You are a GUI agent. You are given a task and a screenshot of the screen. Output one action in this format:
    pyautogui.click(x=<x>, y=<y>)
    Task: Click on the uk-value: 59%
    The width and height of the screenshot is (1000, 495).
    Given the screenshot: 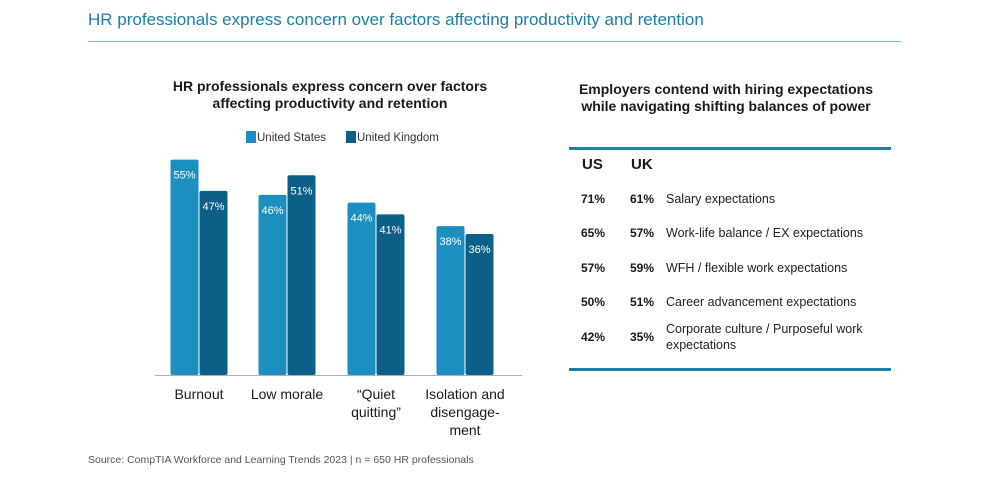 What is the action you would take?
    pyautogui.click(x=642, y=268)
    